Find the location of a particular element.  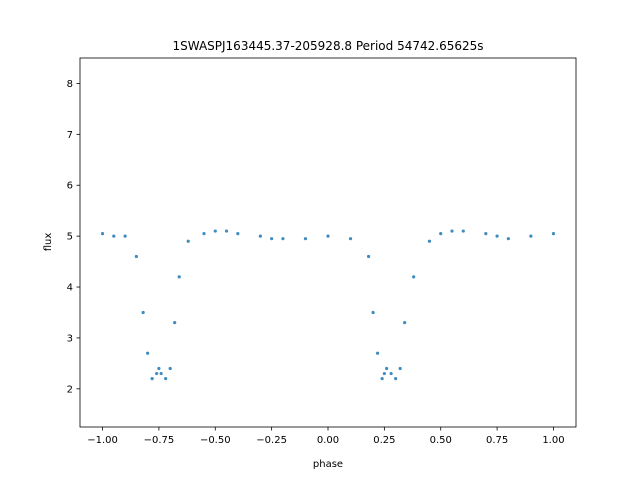

x-tick-label: 0.00 is located at coordinates (328, 440).